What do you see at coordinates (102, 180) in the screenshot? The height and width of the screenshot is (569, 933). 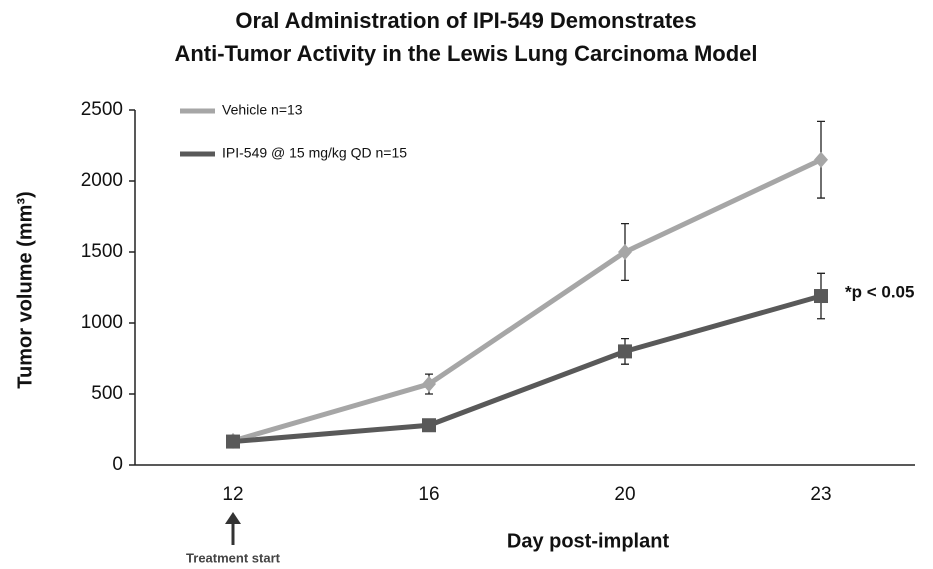 I see `y-tick-label: 2000` at bounding box center [102, 180].